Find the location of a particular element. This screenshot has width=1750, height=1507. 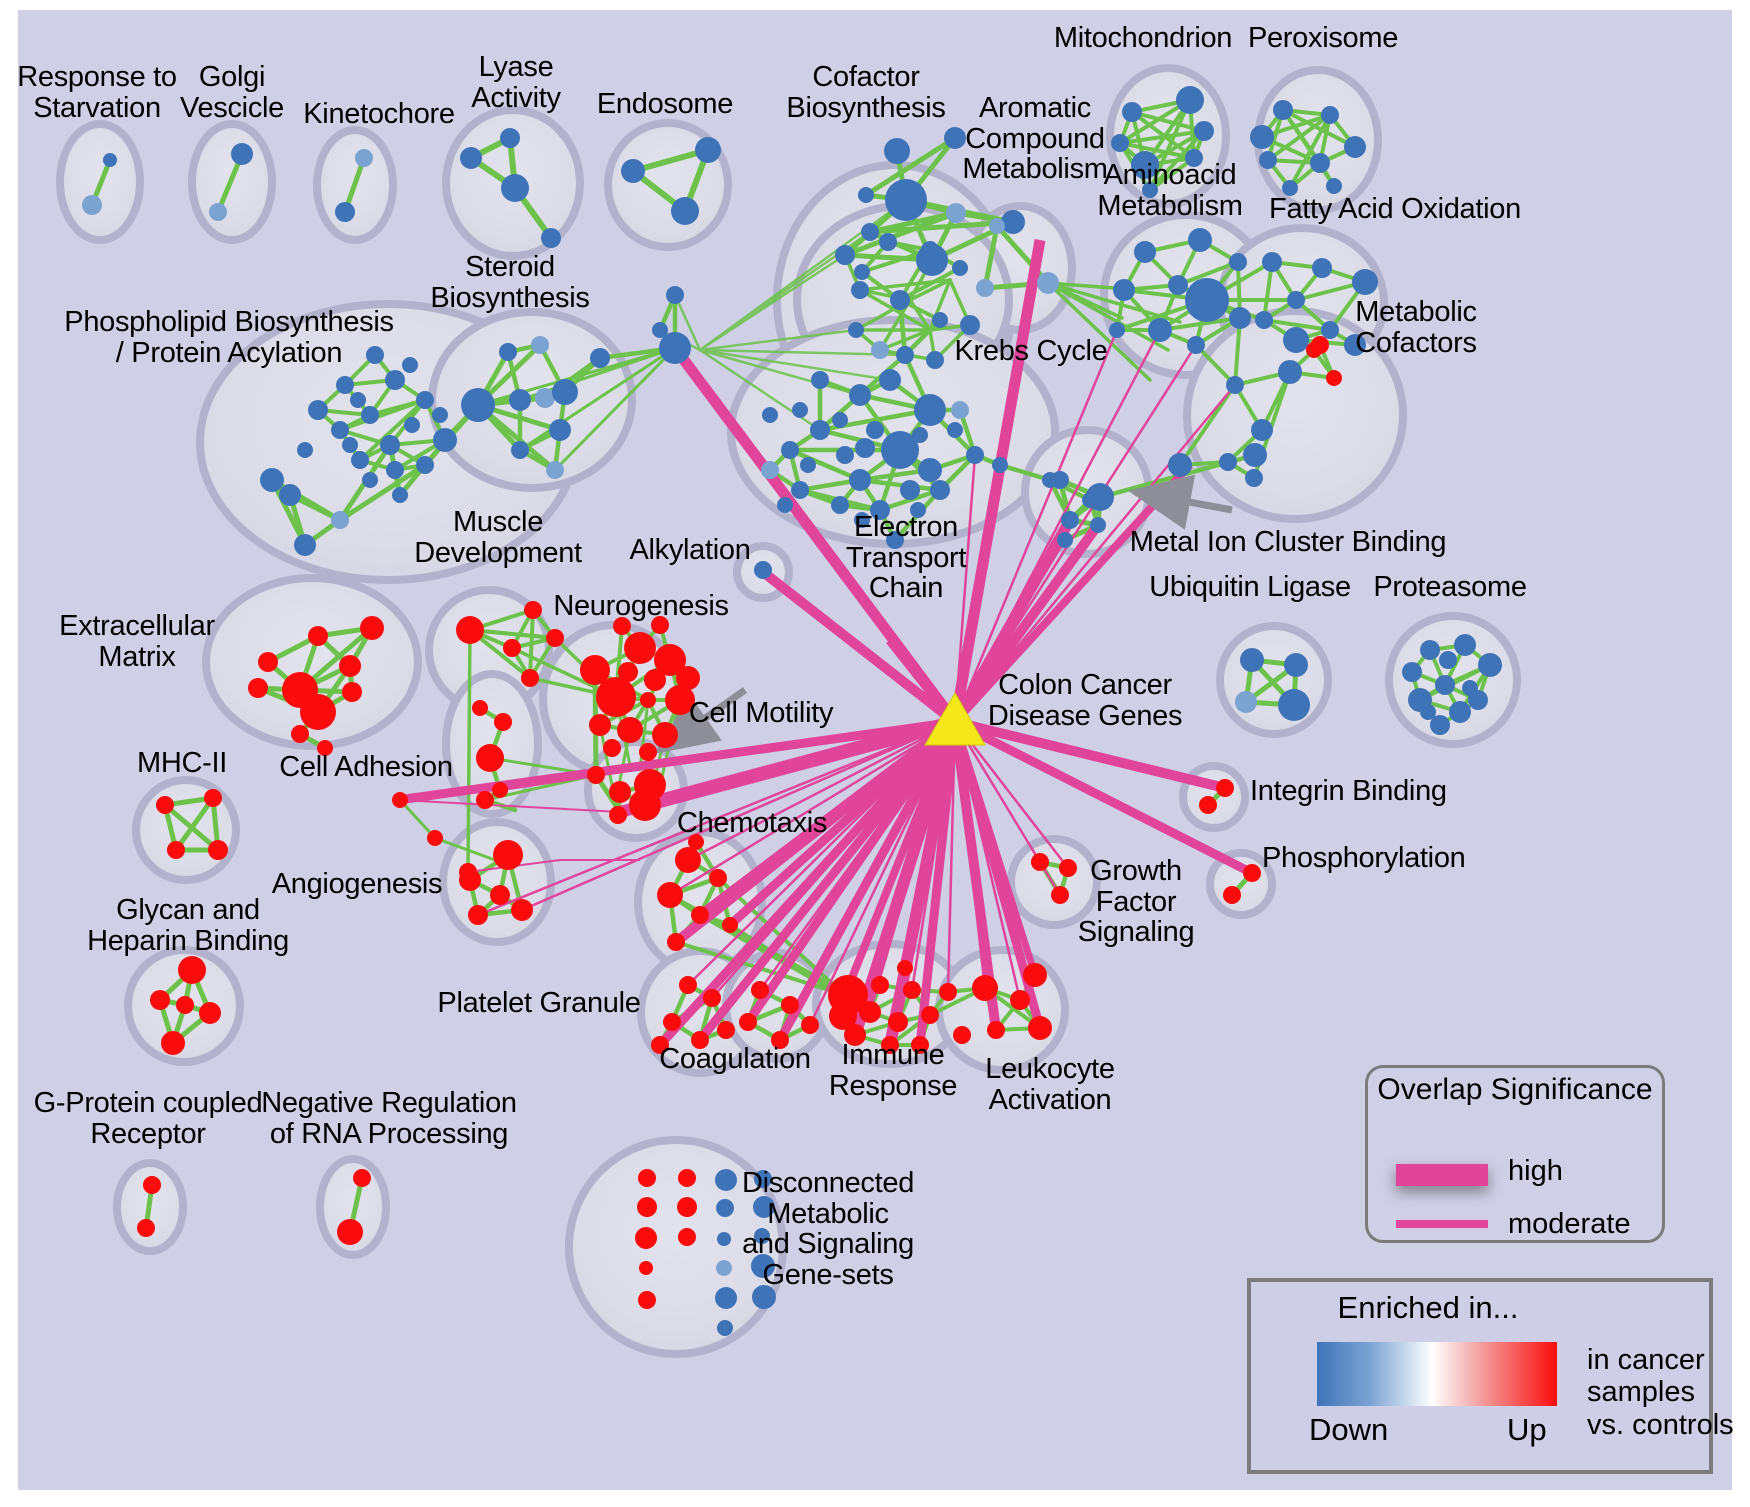

cluster-label-cell-adhesion: Cell Adhesion is located at coordinates (366, 767).